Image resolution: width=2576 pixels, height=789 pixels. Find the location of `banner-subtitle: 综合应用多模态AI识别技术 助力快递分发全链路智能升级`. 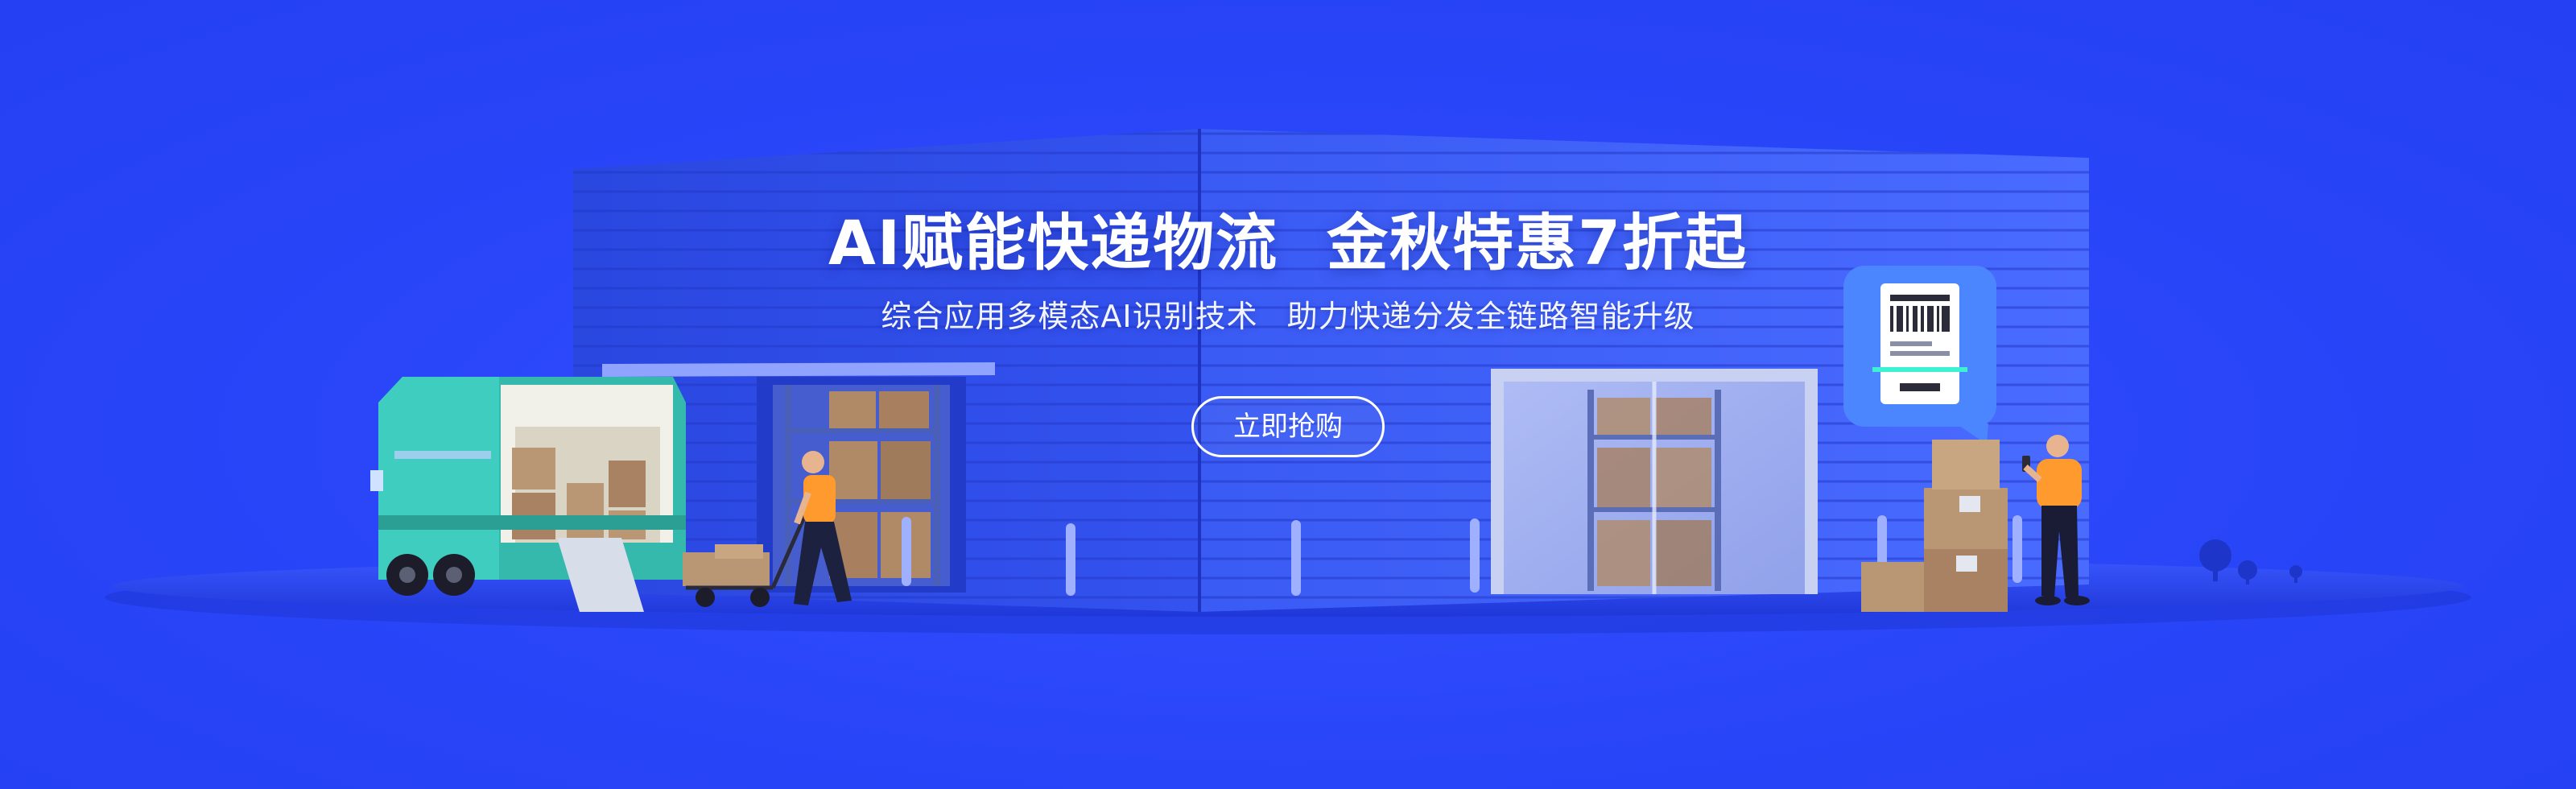

banner-subtitle: 综合应用多模态AI识别技术 助力快递分发全链路智能升级 is located at coordinates (1288, 313).